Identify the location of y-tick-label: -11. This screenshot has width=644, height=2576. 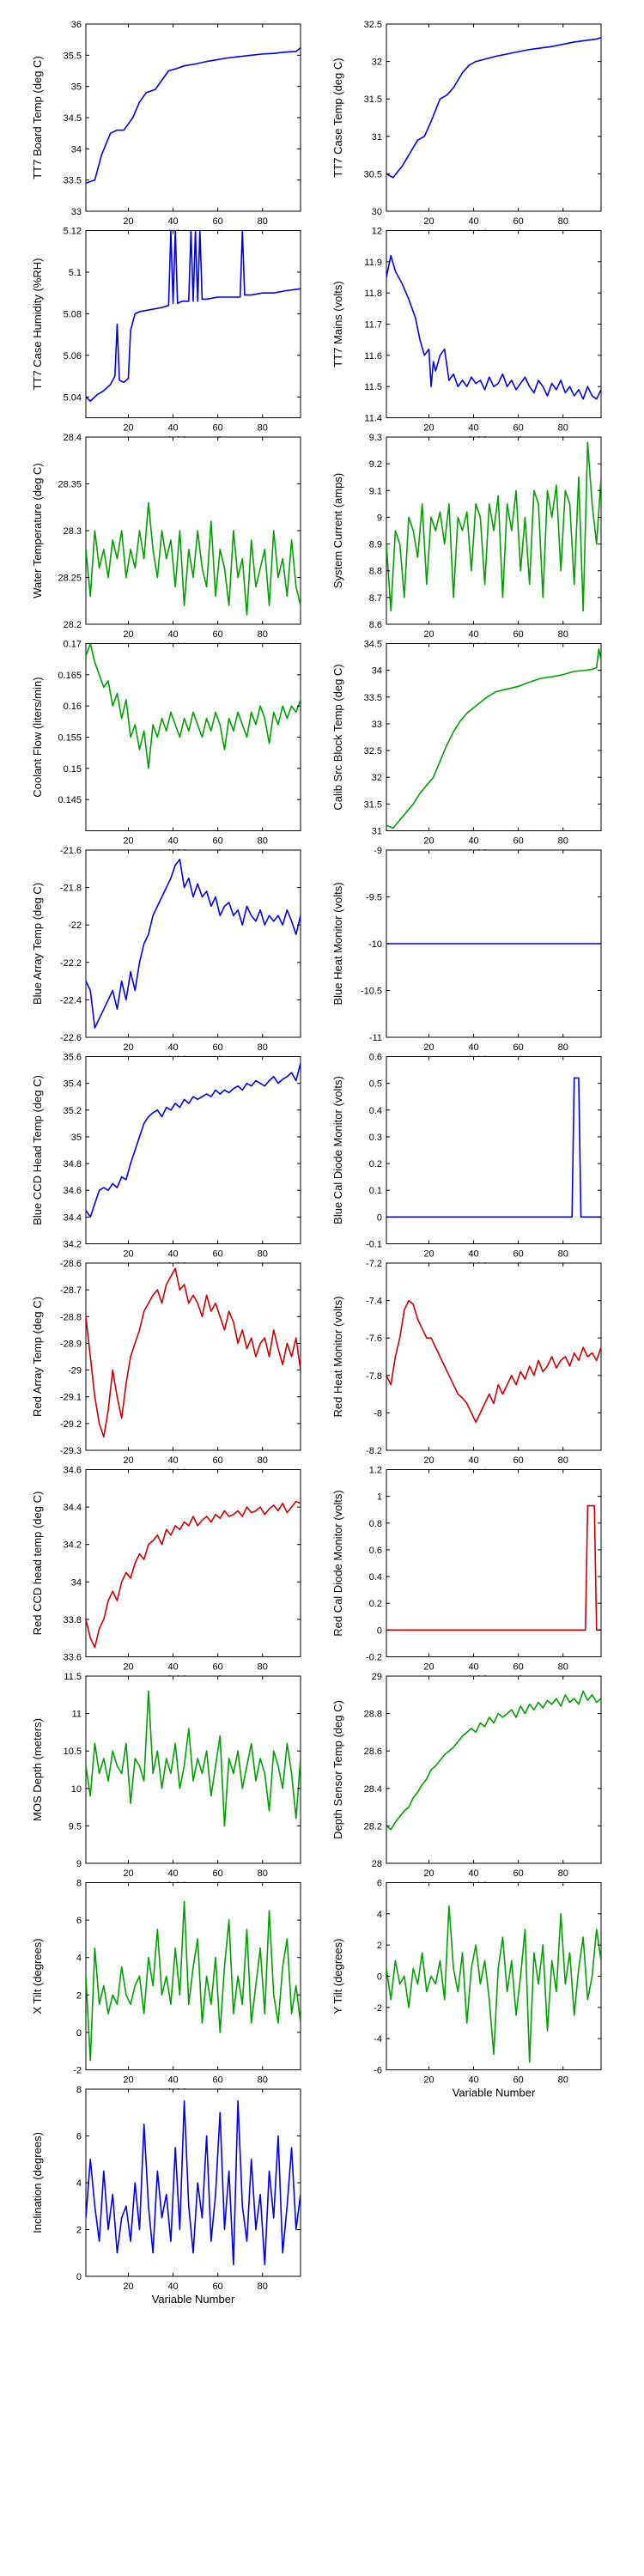
(376, 1038).